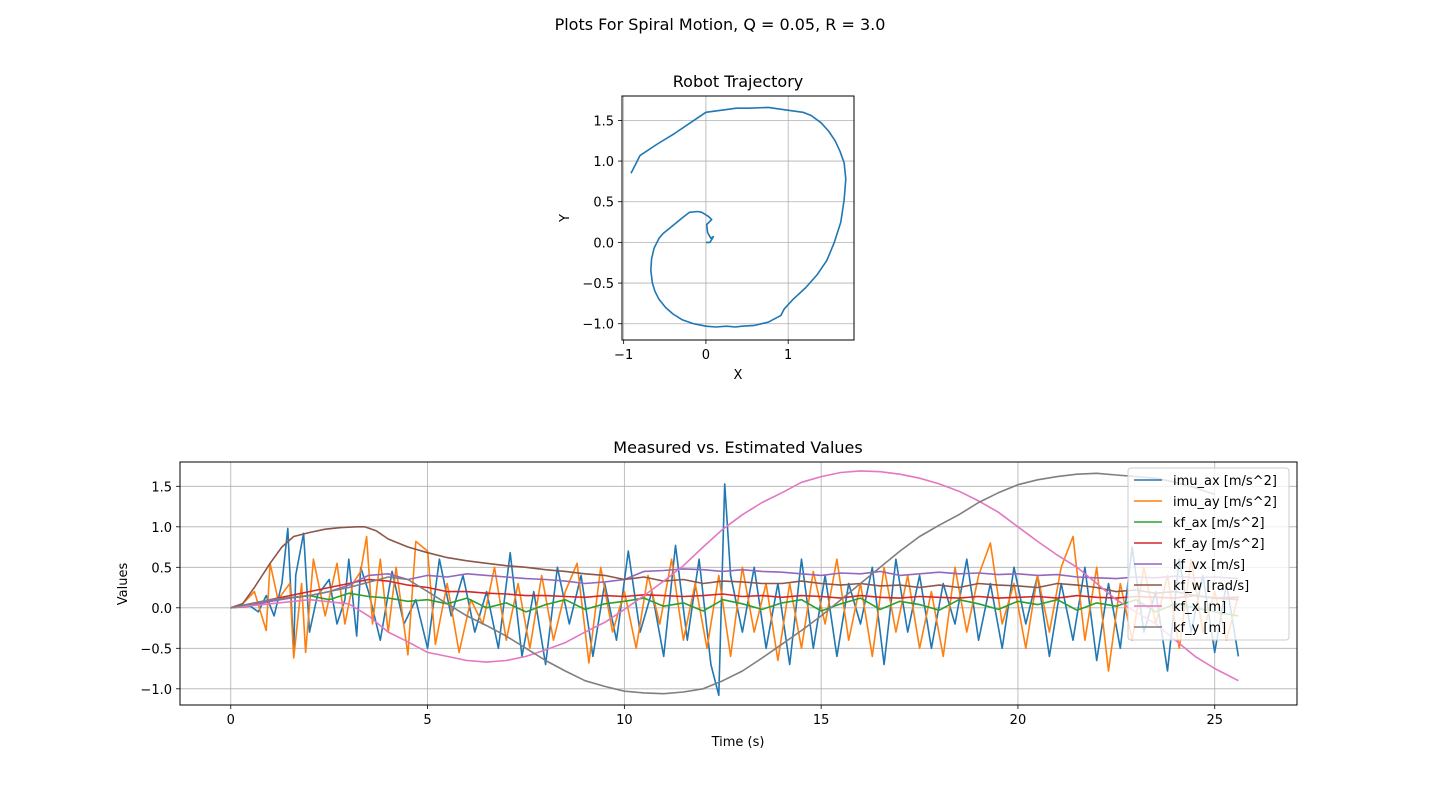  I want to click on series-line-kf-ax, so click(734, 604).